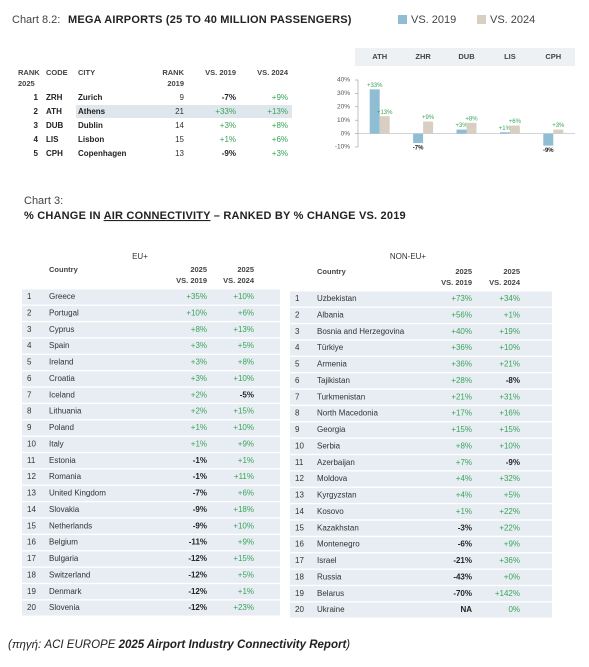 The image size is (589, 667). What do you see at coordinates (54, 111) in the screenshot?
I see `table-cell: ATH` at bounding box center [54, 111].